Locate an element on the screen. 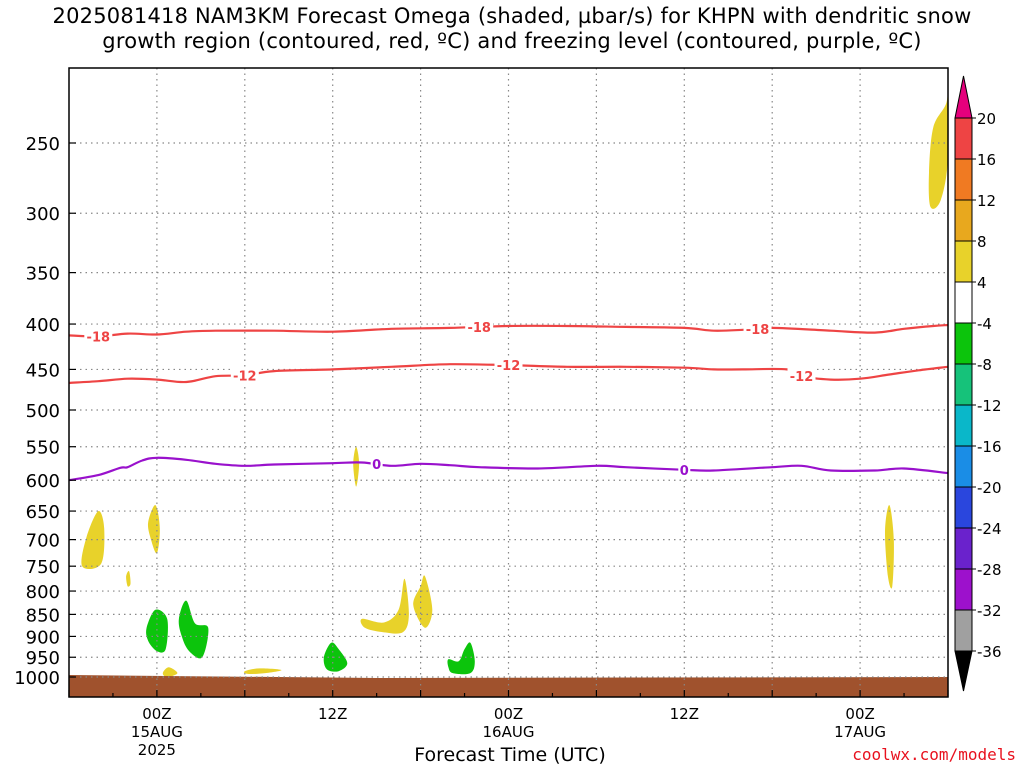 The width and height of the screenshot is (1024, 768). x-tick-date: 15AUG is located at coordinates (157, 732).